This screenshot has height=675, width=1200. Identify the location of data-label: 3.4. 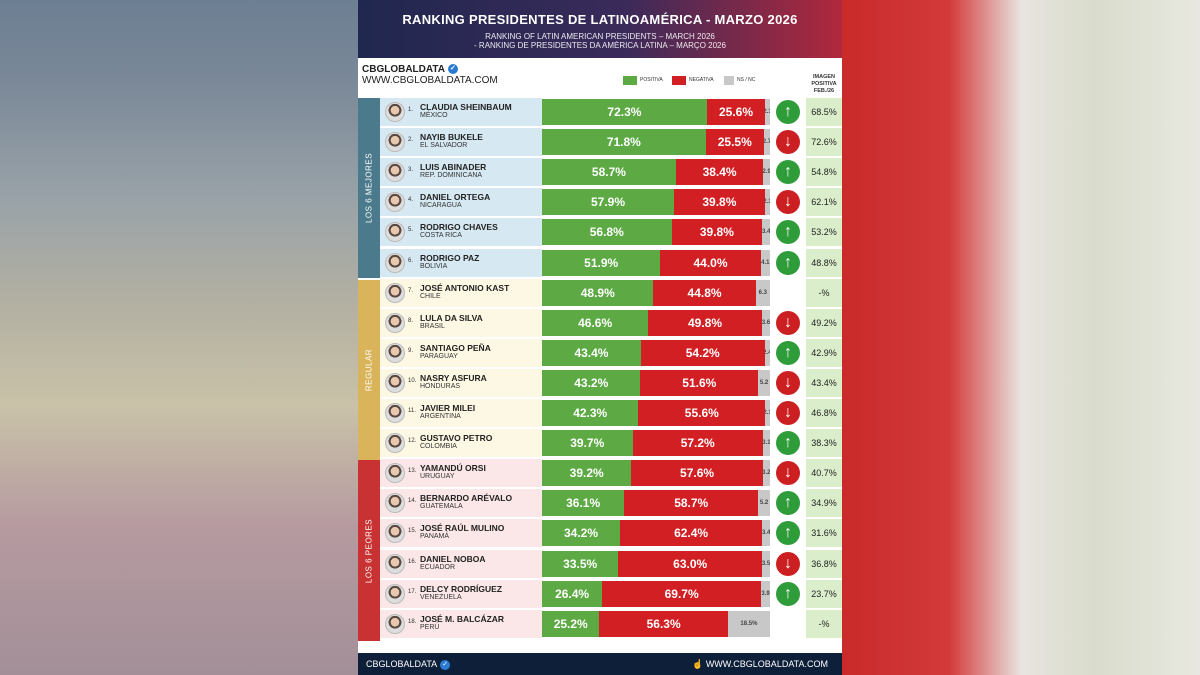
(766, 232).